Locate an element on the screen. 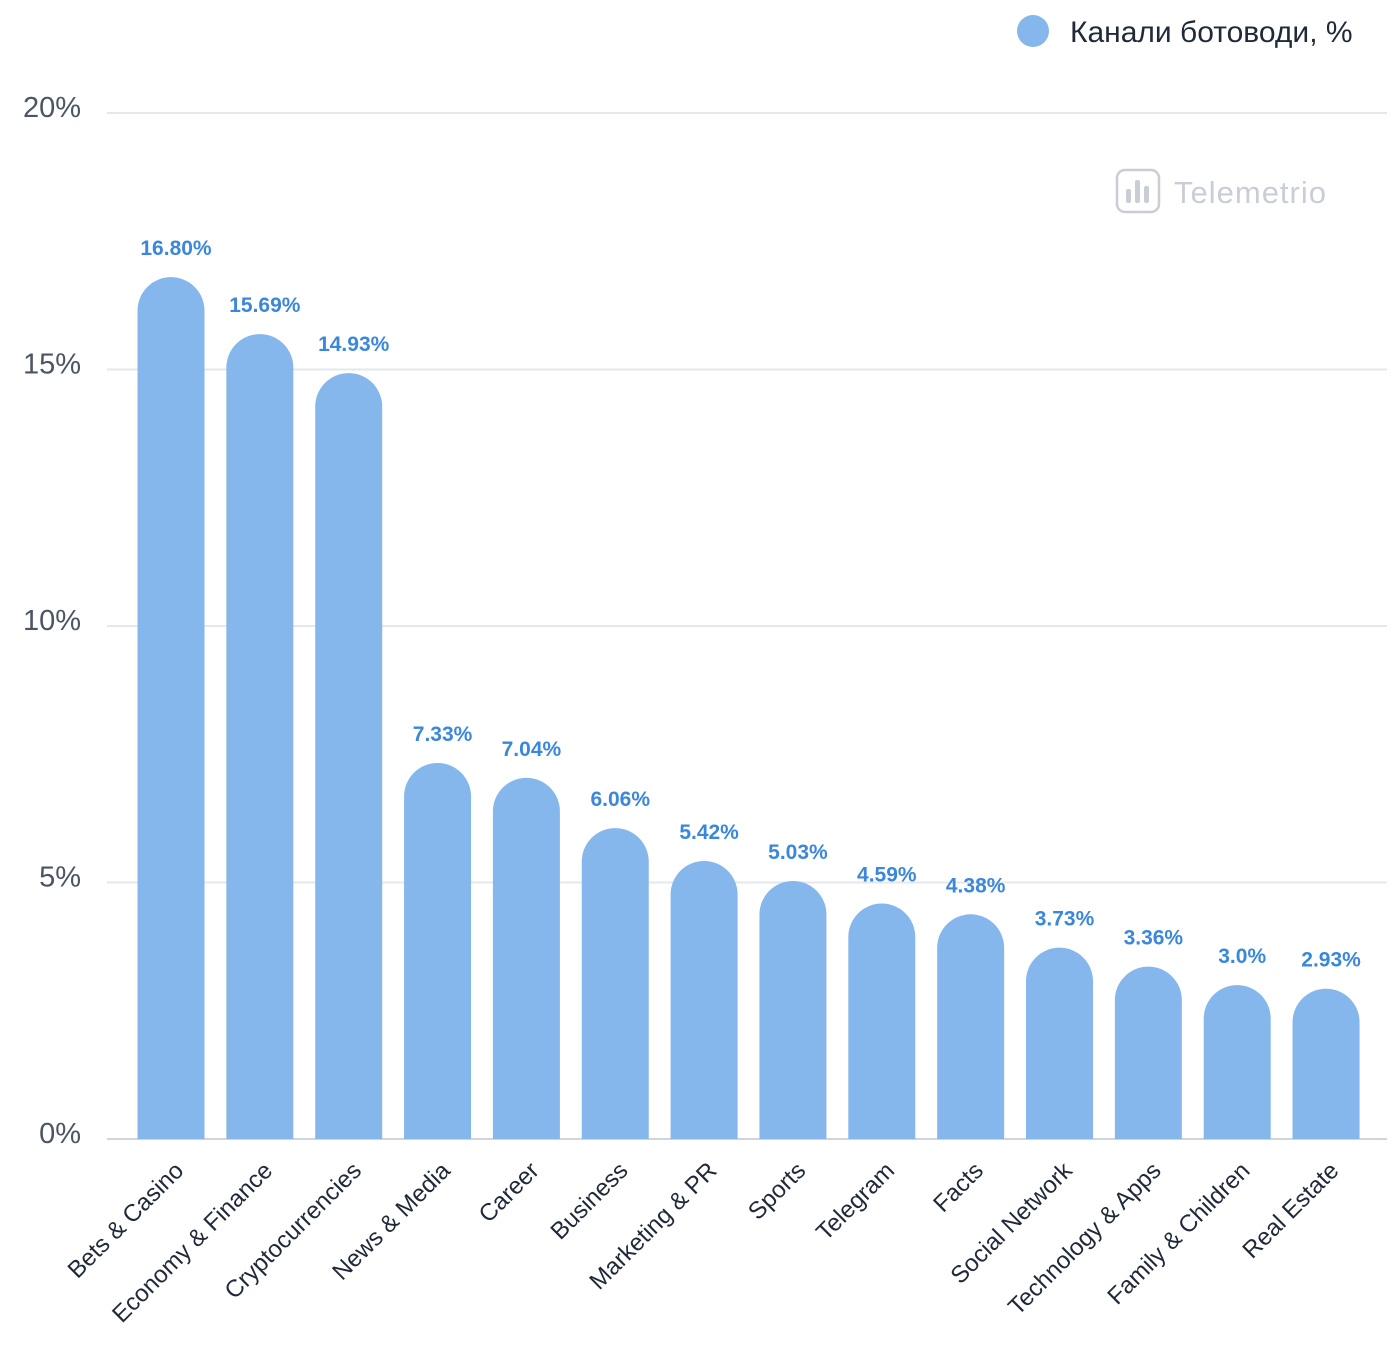 The image size is (1391, 1363). y-tick-label: 5% is located at coordinates (60, 878).